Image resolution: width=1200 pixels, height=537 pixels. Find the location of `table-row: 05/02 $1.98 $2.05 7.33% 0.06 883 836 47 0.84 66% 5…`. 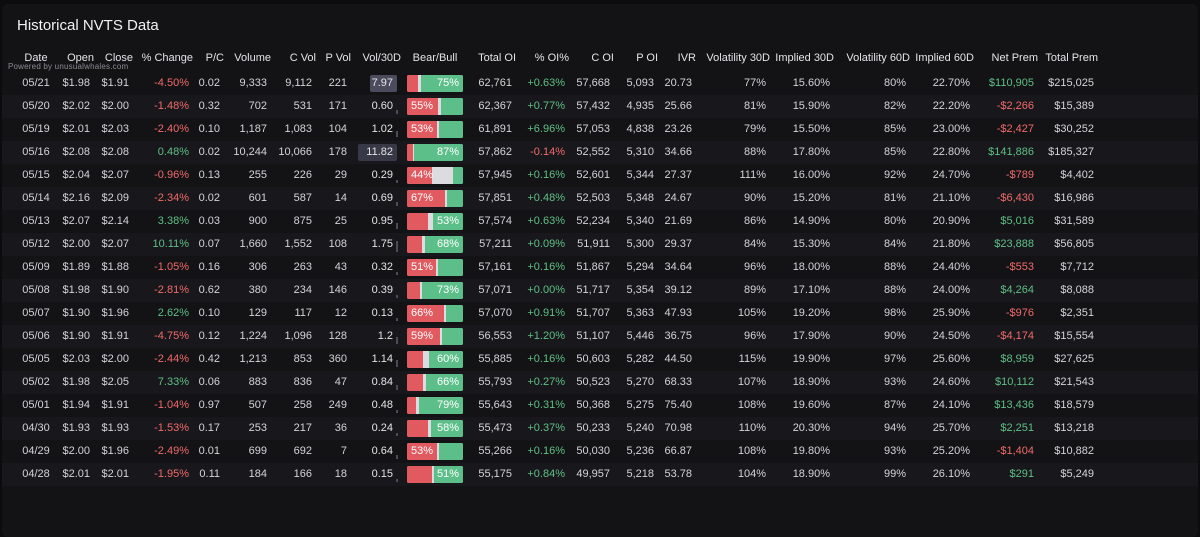

table-row: 05/02 $1.98 $2.05 7.33% 0.06 883 836 47 0.84 66% 5… is located at coordinates (600, 382).